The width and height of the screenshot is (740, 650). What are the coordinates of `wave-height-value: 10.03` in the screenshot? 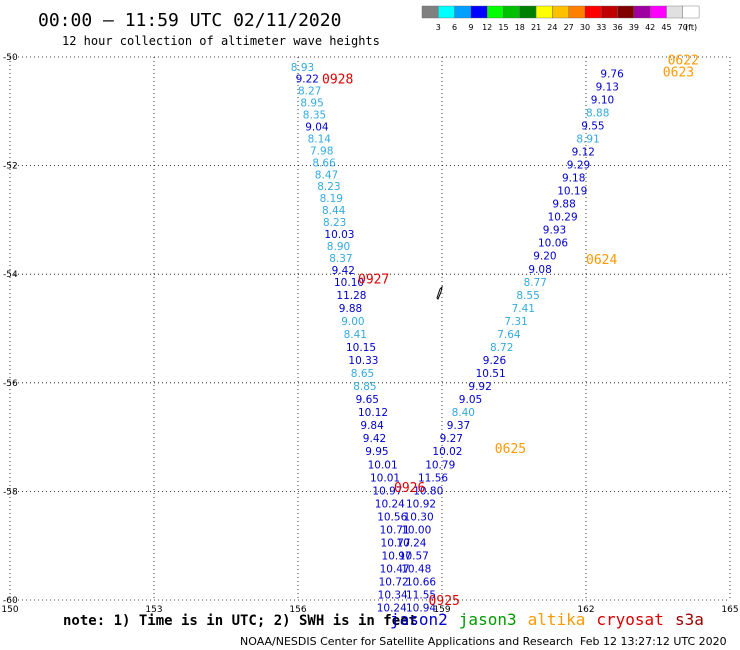 It's located at (339, 235).